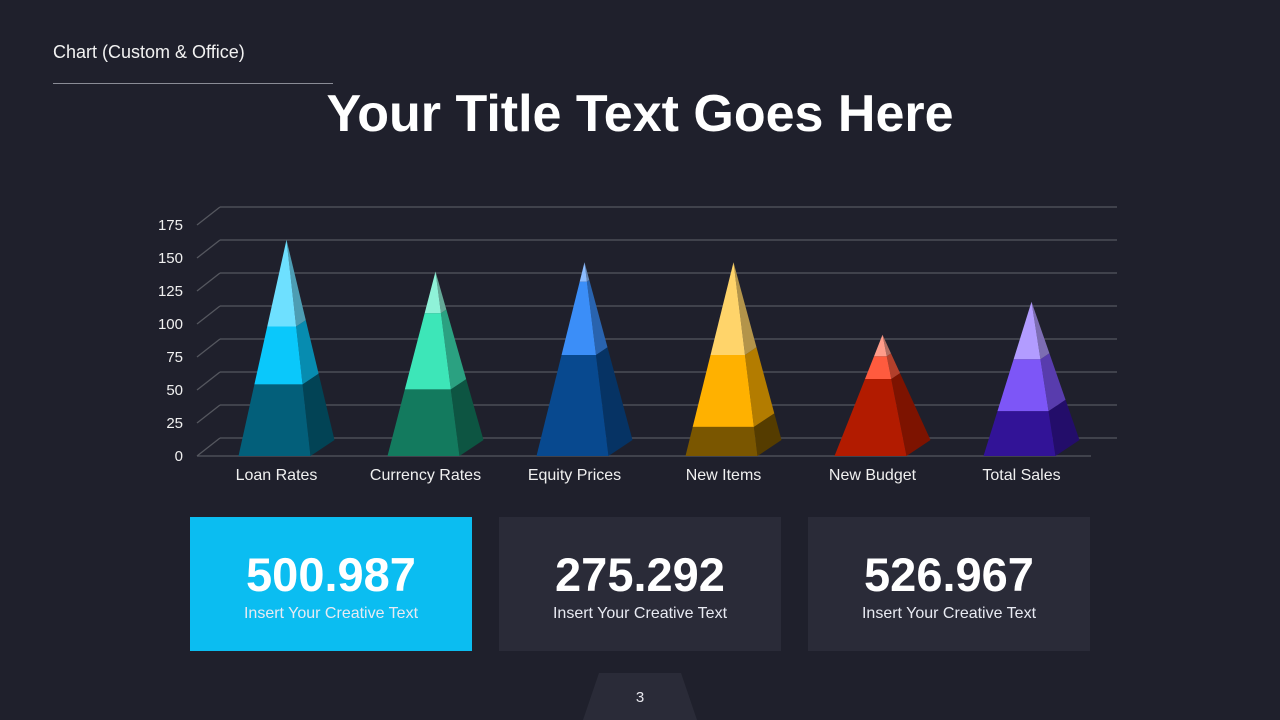  I want to click on stat-card-3: 526.967 Insert Your Creative Text, so click(949, 584).